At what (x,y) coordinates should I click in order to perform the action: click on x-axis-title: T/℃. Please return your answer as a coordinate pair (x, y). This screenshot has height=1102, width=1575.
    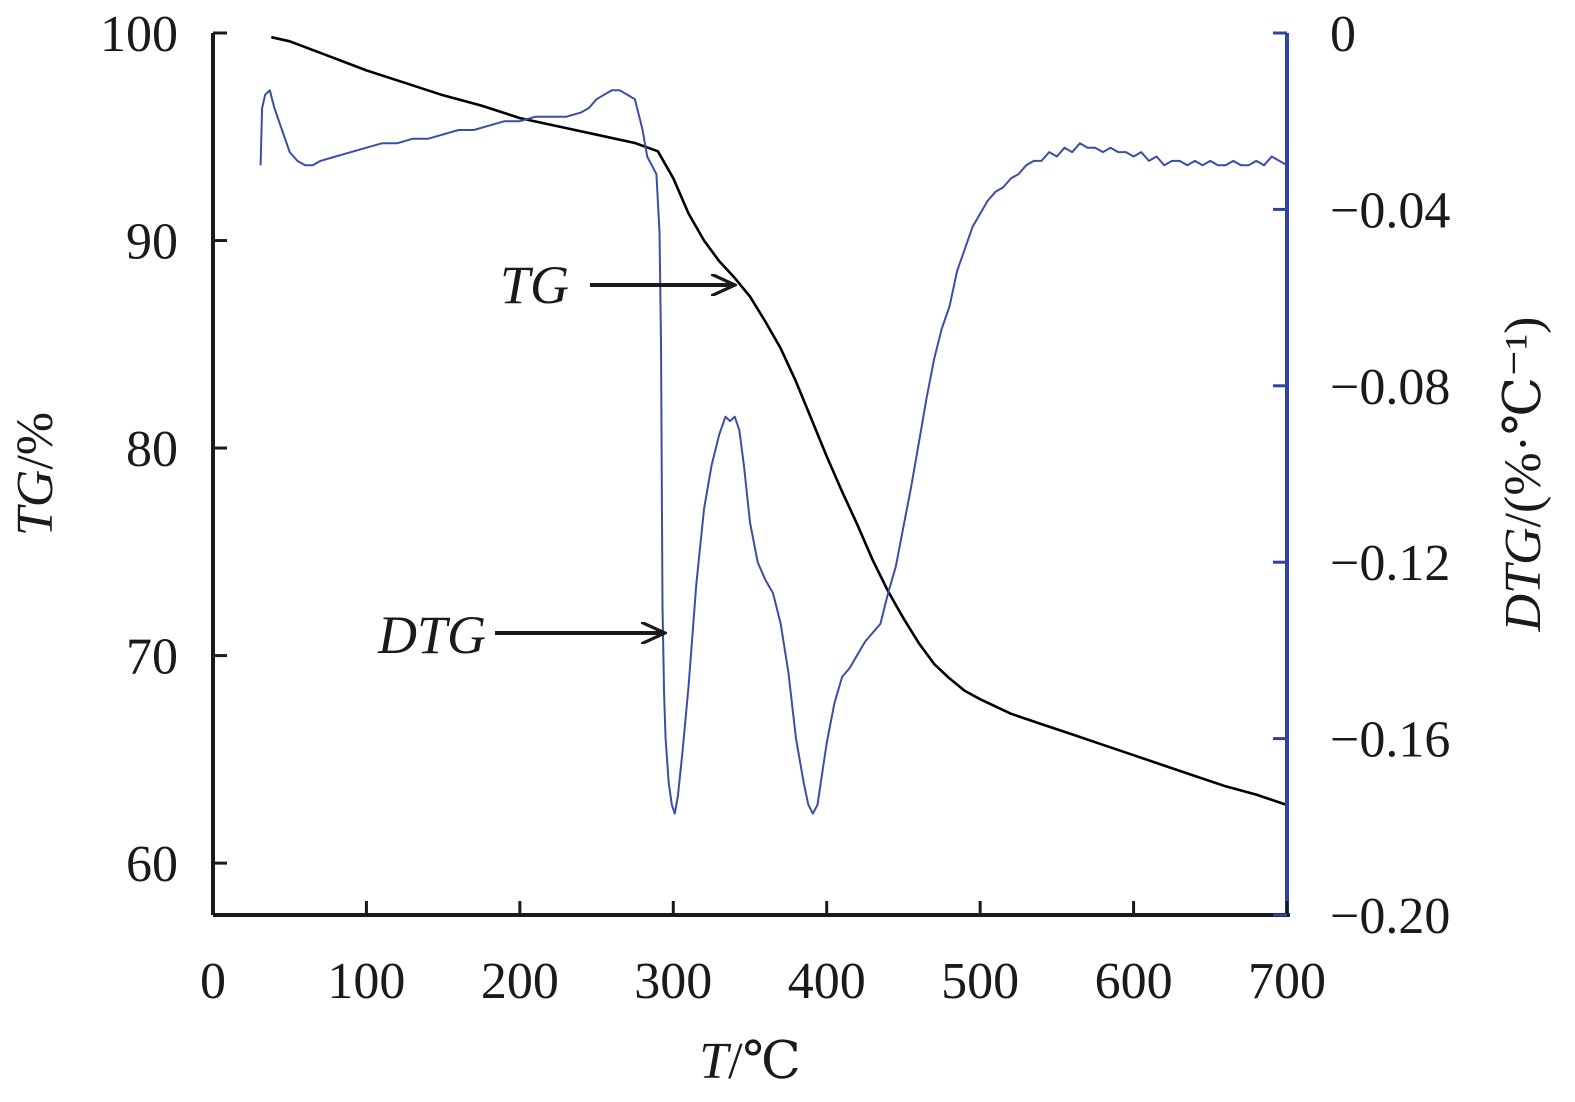
    Looking at the image, I should click on (750, 1061).